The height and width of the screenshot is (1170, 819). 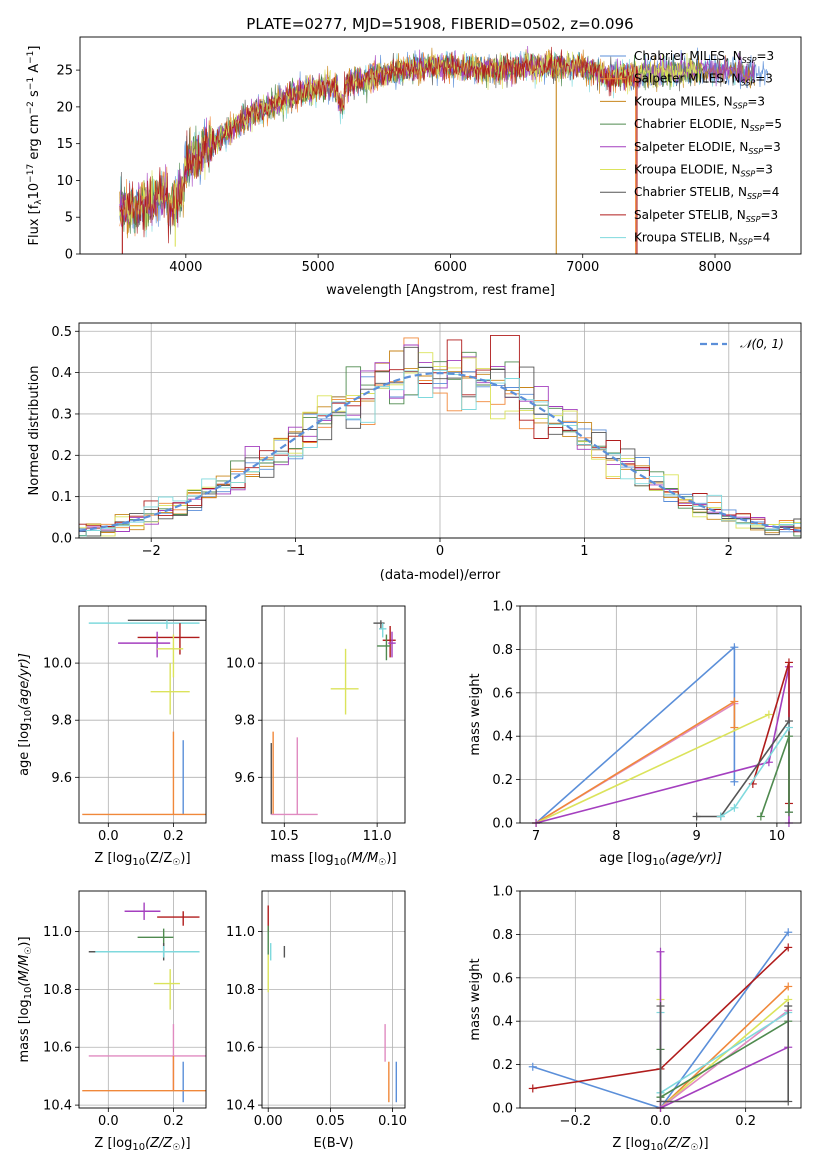 I want to click on y-tick-label: 10.4, so click(x=240, y=1106).